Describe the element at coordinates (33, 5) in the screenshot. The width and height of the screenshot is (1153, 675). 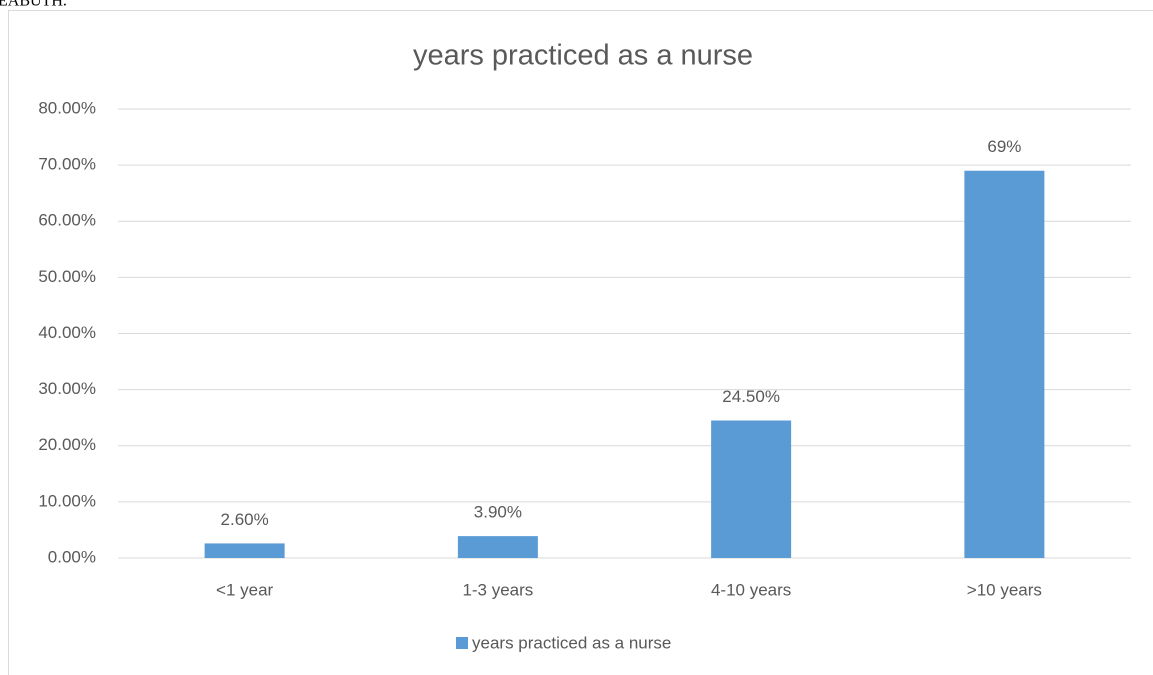
I see `header-text: EABUTH.` at that location.